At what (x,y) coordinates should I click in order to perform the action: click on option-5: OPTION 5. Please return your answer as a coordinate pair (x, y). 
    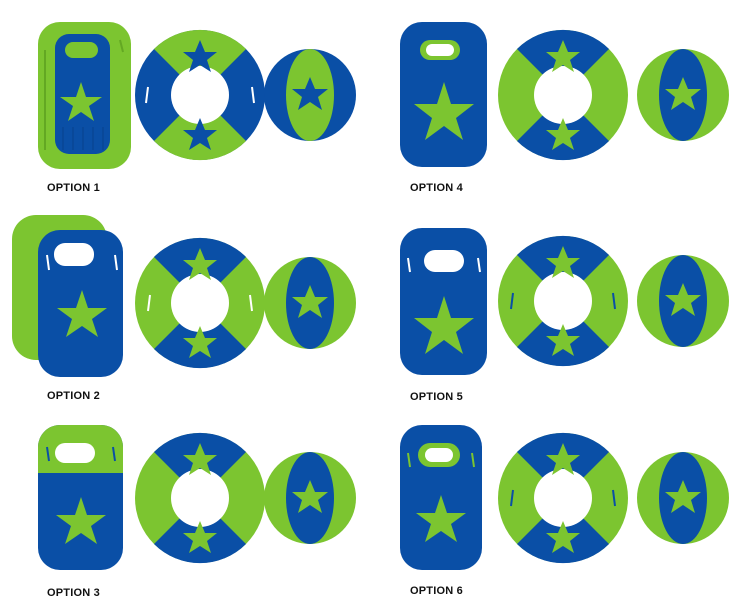
    Looking at the image, I should click on (564, 320).